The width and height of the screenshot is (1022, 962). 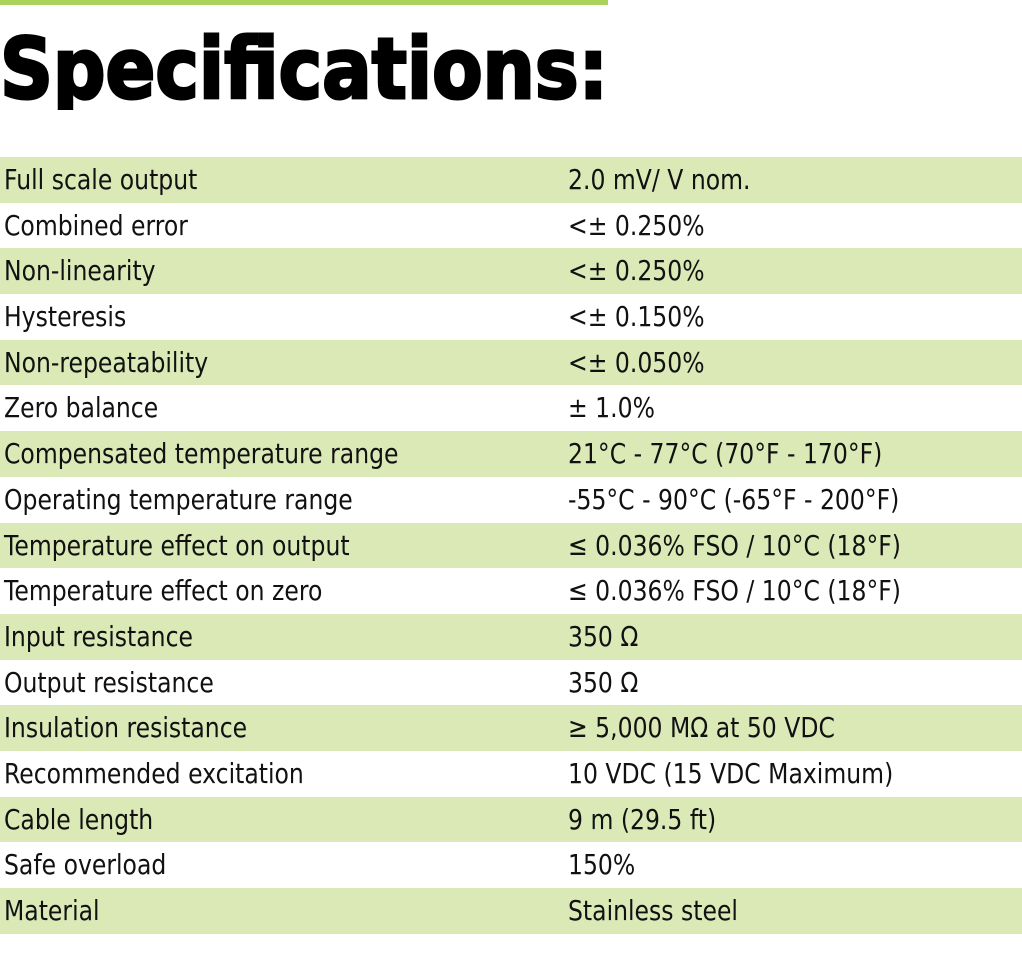 I want to click on spec-label: Hysteresis, so click(x=65, y=317).